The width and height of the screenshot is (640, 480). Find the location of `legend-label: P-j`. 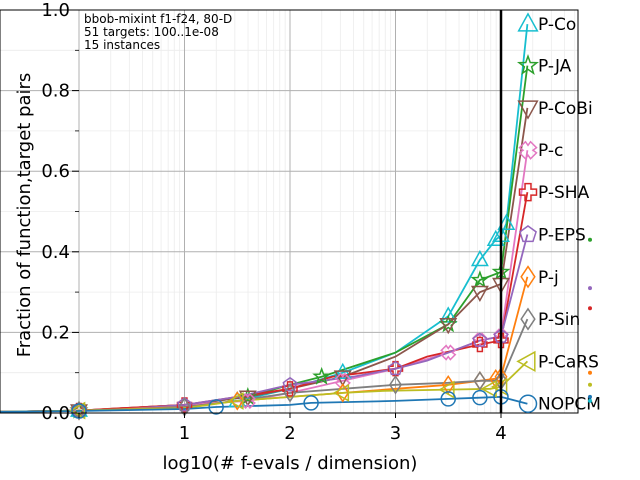

legend-label: P-j is located at coordinates (548, 278).